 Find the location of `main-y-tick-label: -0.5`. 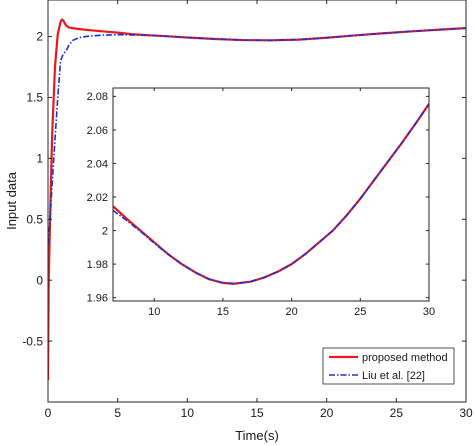

main-y-tick-label: -0.5 is located at coordinates (32, 341).